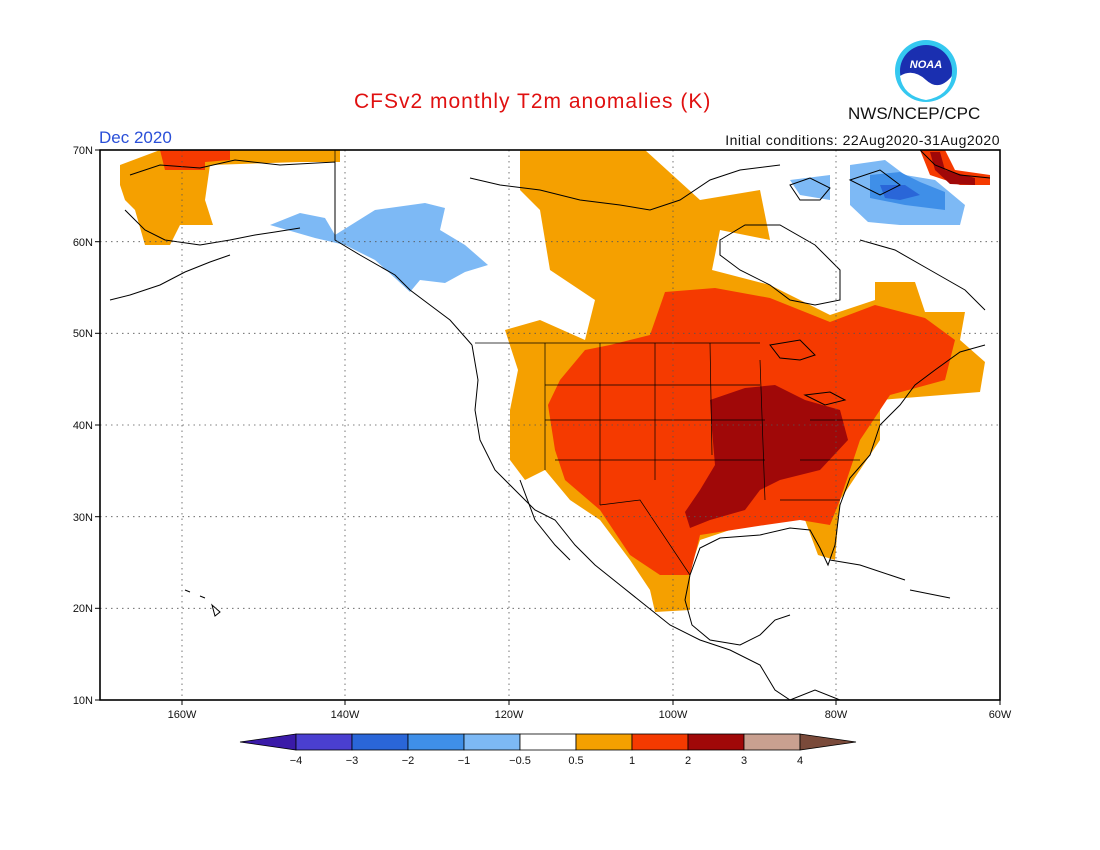 This screenshot has width=1100, height=850. Describe the element at coordinates (688, 761) in the screenshot. I see `colorbar-label: 2` at that location.